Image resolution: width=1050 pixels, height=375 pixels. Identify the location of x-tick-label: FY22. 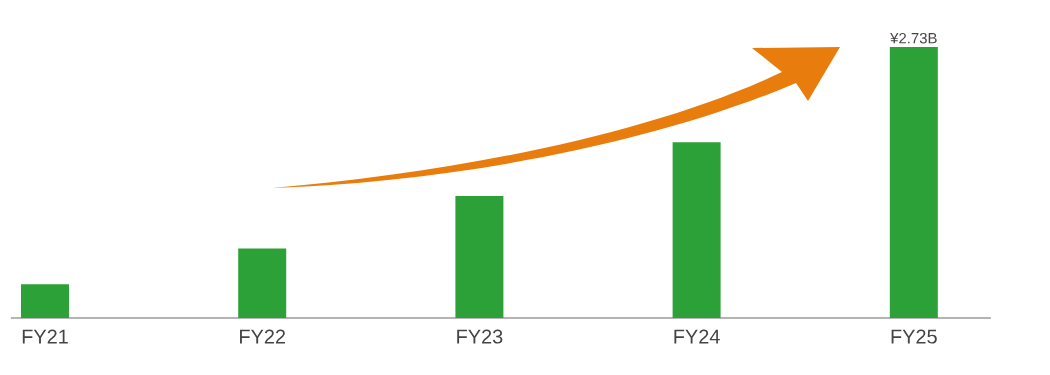
(263, 336).